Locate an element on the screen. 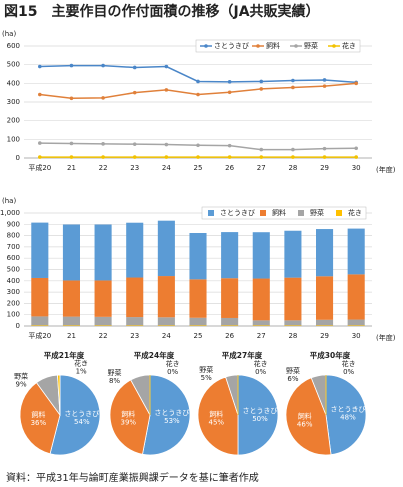  y-tick-label: 900 is located at coordinates (13, 224).